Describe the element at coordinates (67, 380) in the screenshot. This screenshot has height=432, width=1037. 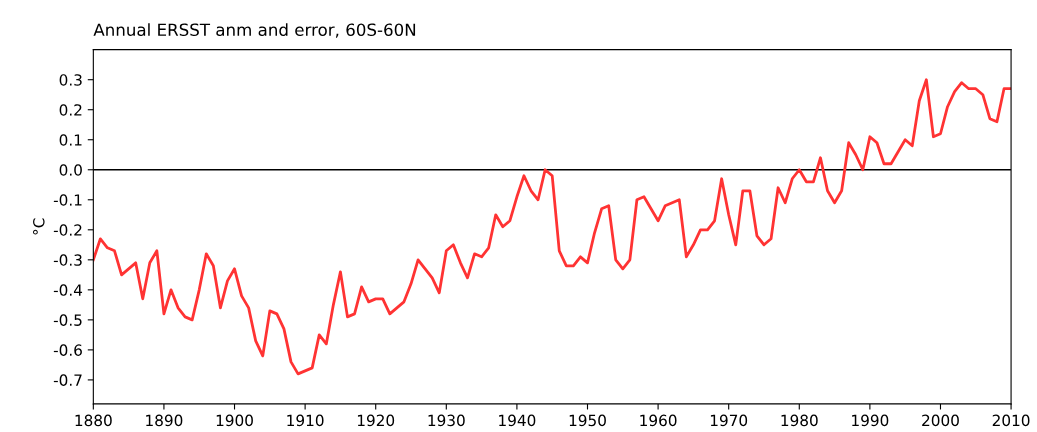
I see `y-tick-label: -0.7` at that location.